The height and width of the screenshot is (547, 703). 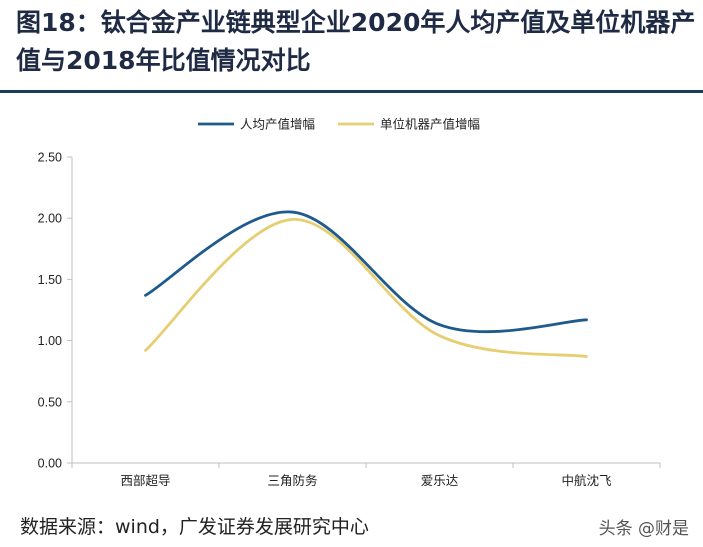 I want to click on legend: 人均产值增幅 单位机器产值增幅, so click(x=339, y=124).